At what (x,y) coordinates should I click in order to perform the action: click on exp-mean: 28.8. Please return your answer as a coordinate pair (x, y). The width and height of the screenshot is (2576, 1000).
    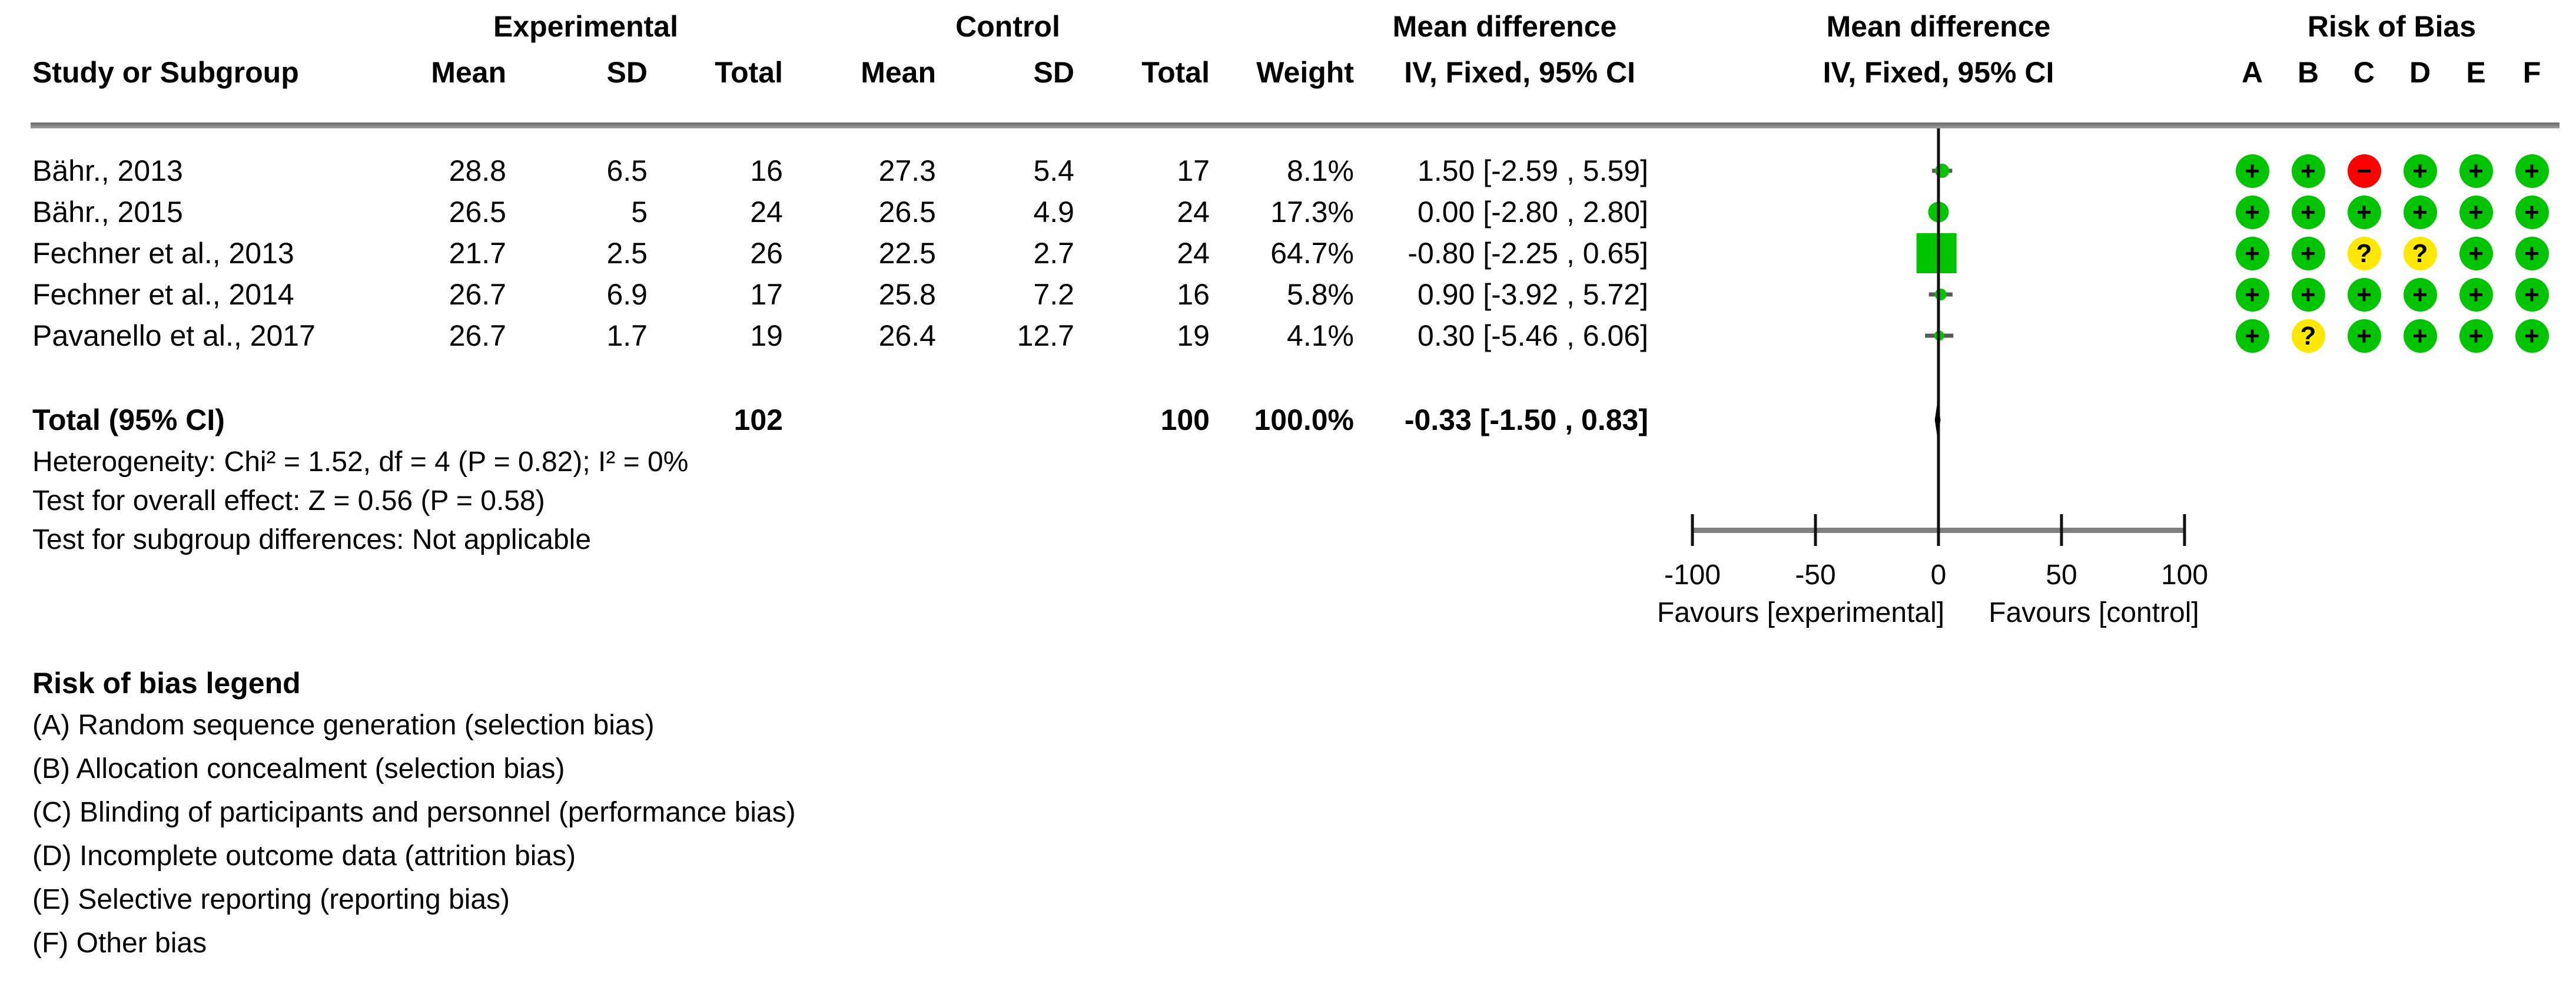
    Looking at the image, I should click on (477, 170).